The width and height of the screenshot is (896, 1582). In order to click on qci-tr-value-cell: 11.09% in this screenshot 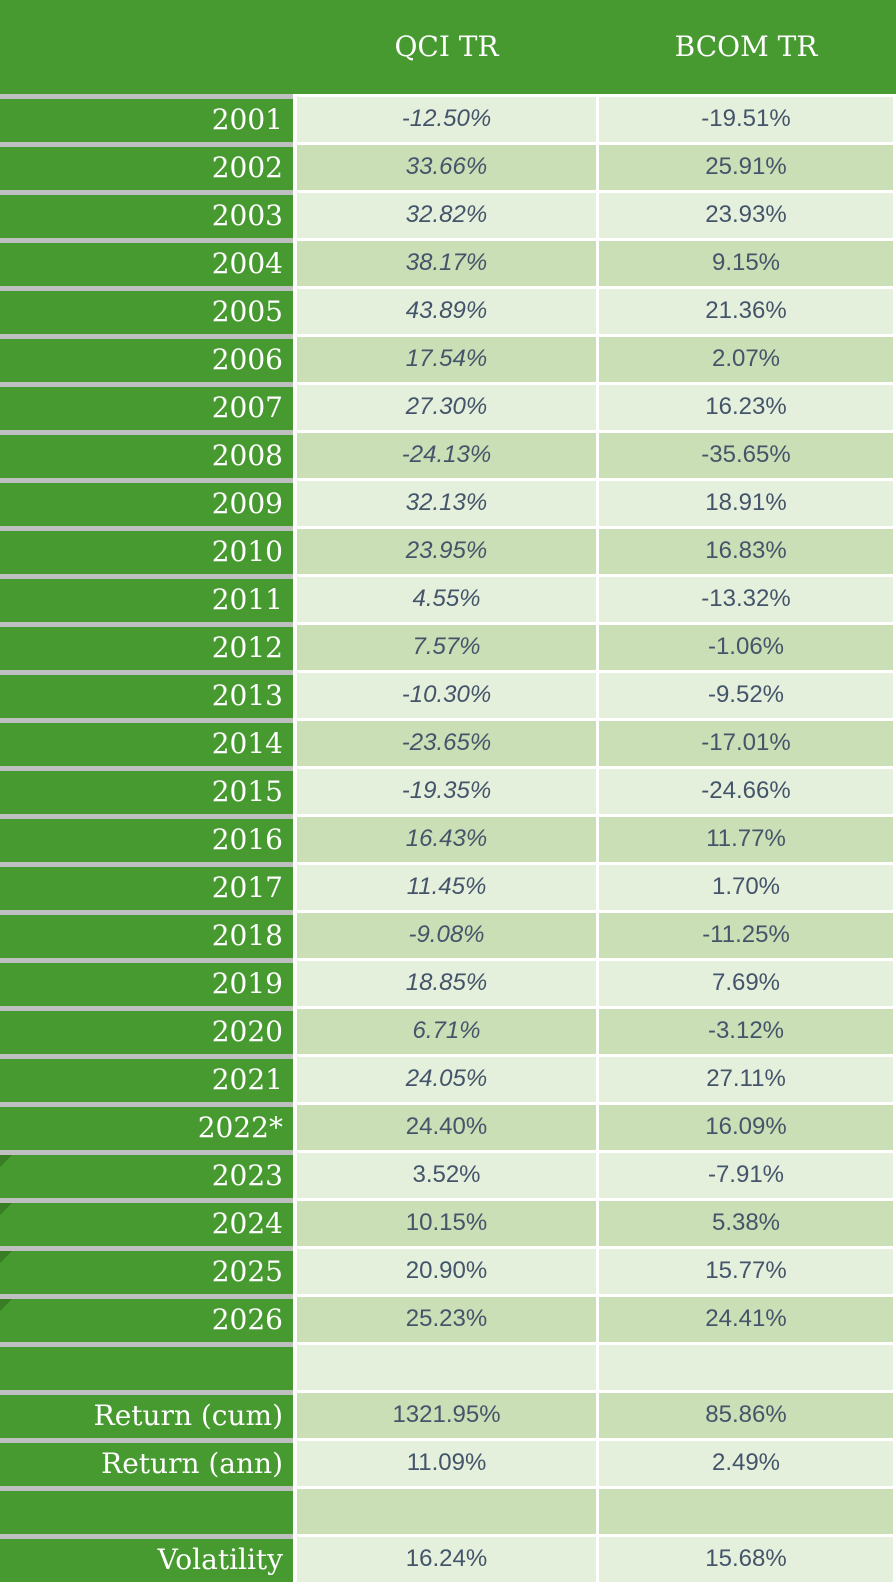, I will do `click(446, 1462)`.